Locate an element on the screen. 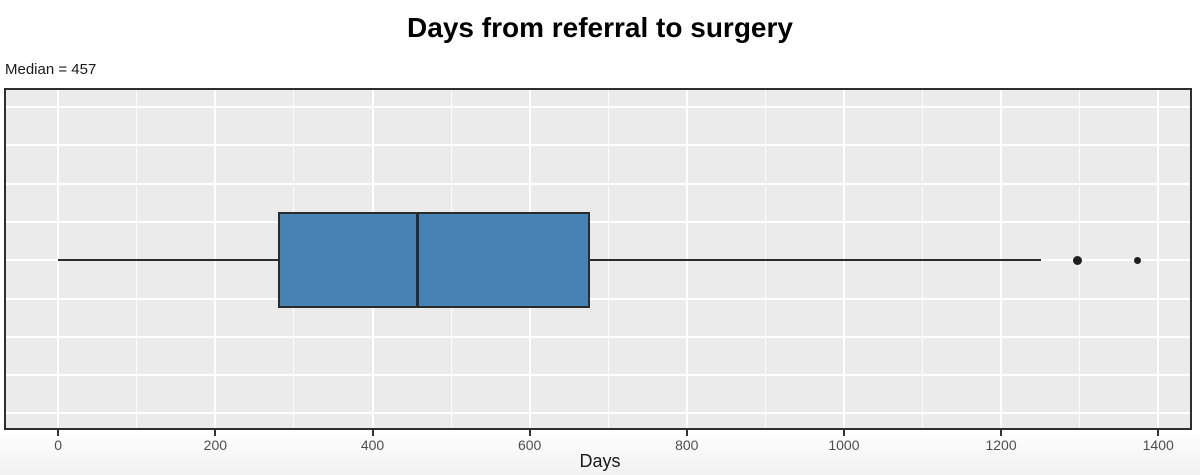 Image resolution: width=1200 pixels, height=475 pixels. whisker-lower is located at coordinates (168, 260).